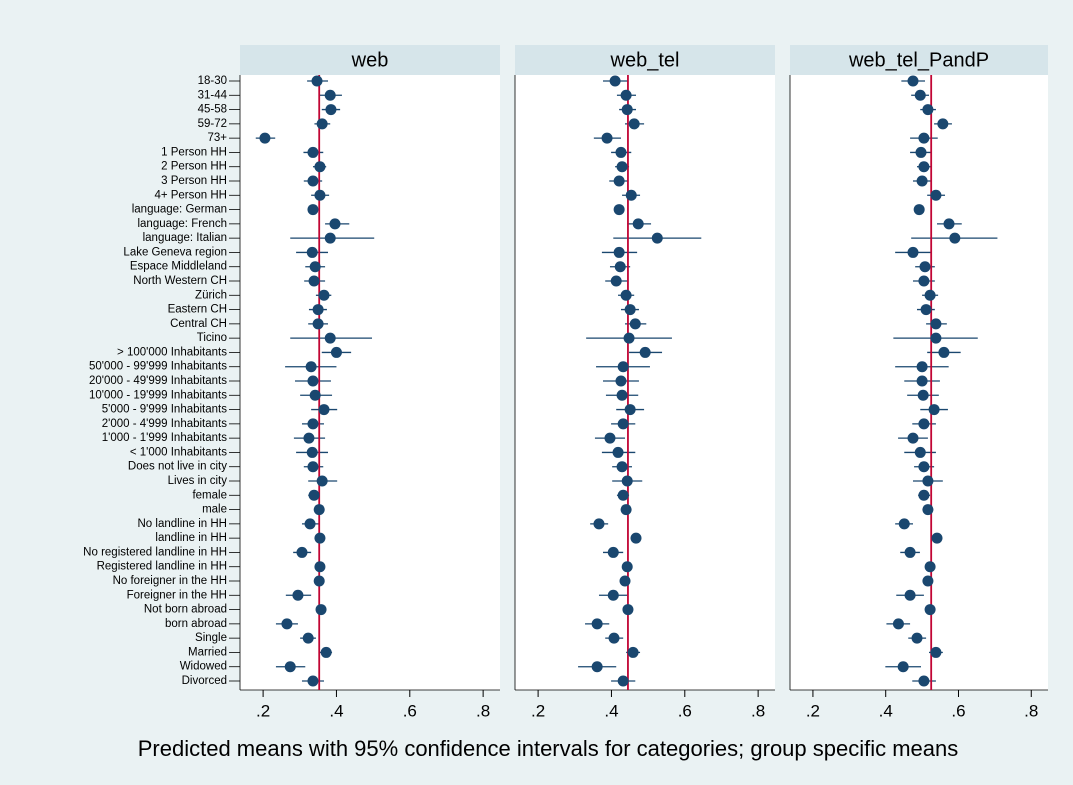 The height and width of the screenshot is (785, 1073). Describe the element at coordinates (194, 167) in the screenshot. I see `category-label: 2 Person HH` at that location.